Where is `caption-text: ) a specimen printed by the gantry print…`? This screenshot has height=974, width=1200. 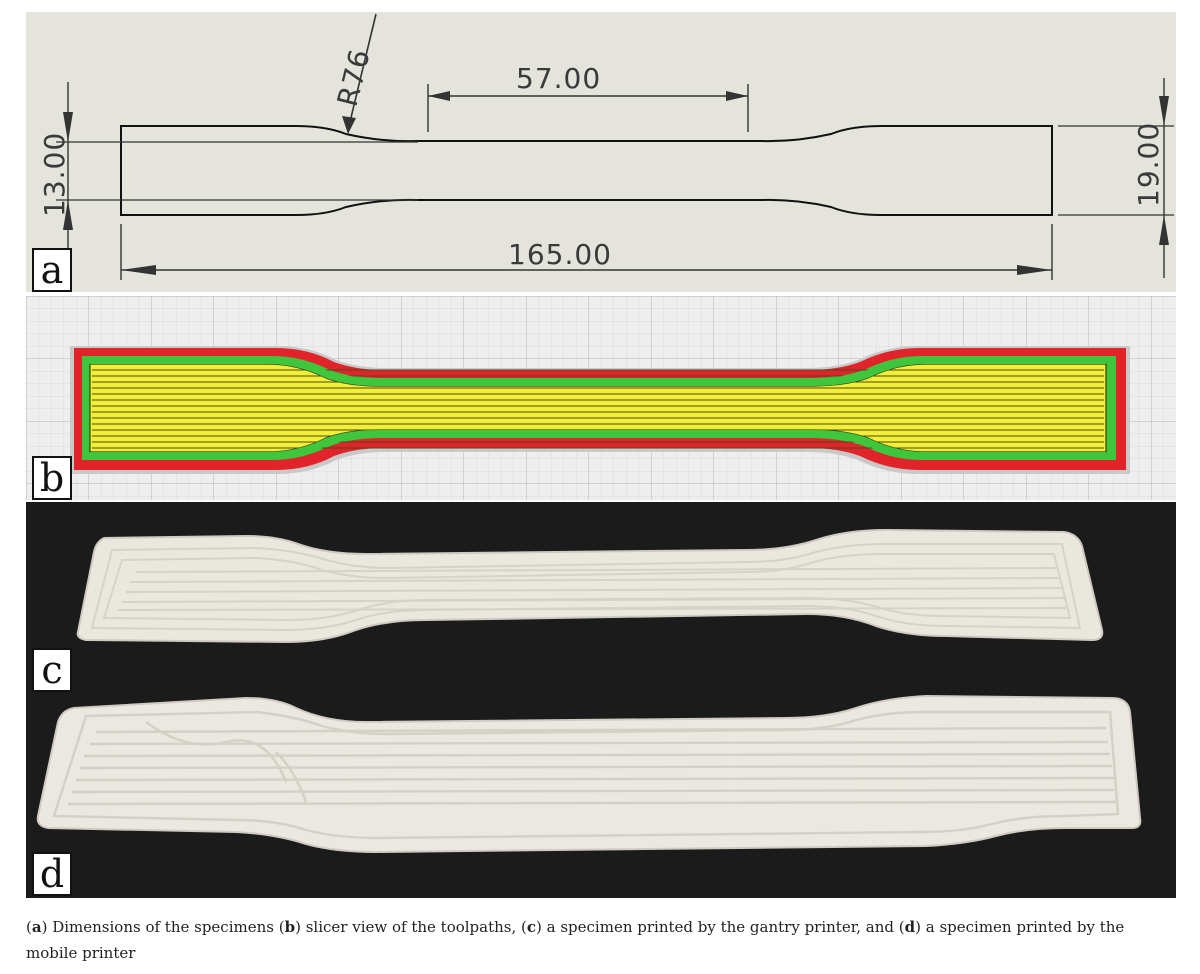
caption-text: ) a specimen printed by the gantry print… is located at coordinates (720, 927).